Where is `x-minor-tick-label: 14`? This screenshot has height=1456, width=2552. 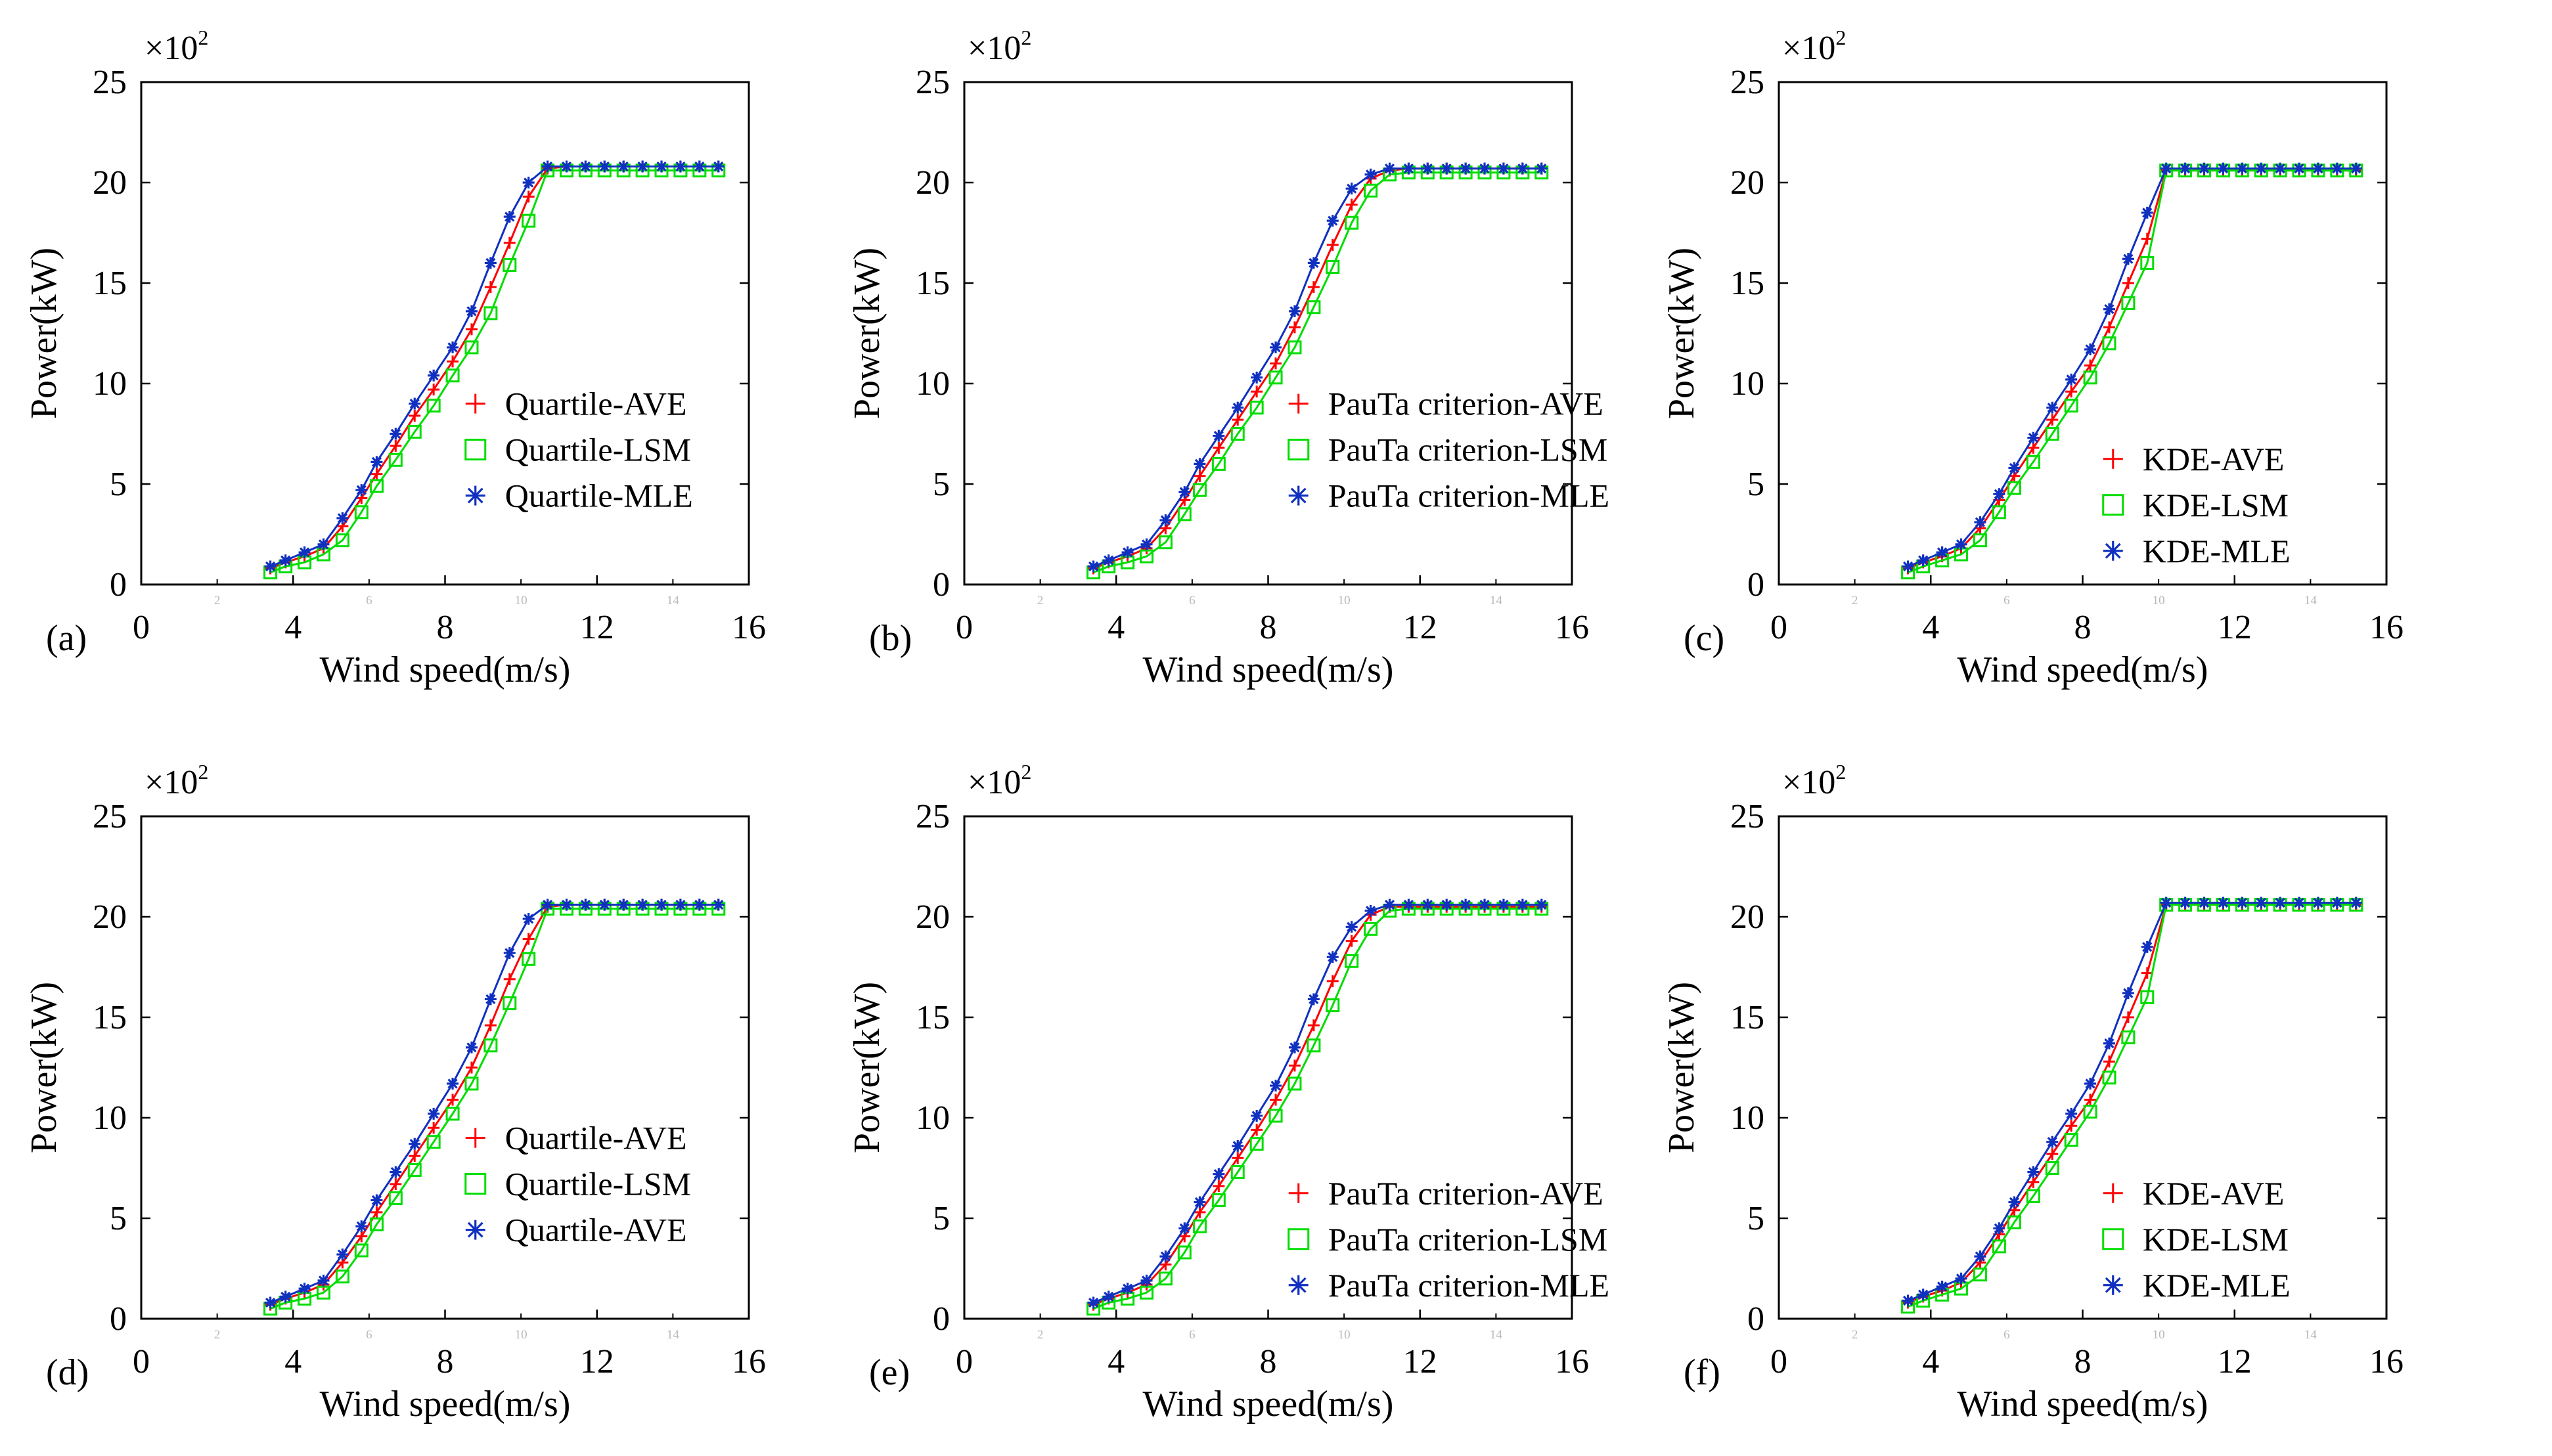
x-minor-tick-label: 14 is located at coordinates (1496, 600).